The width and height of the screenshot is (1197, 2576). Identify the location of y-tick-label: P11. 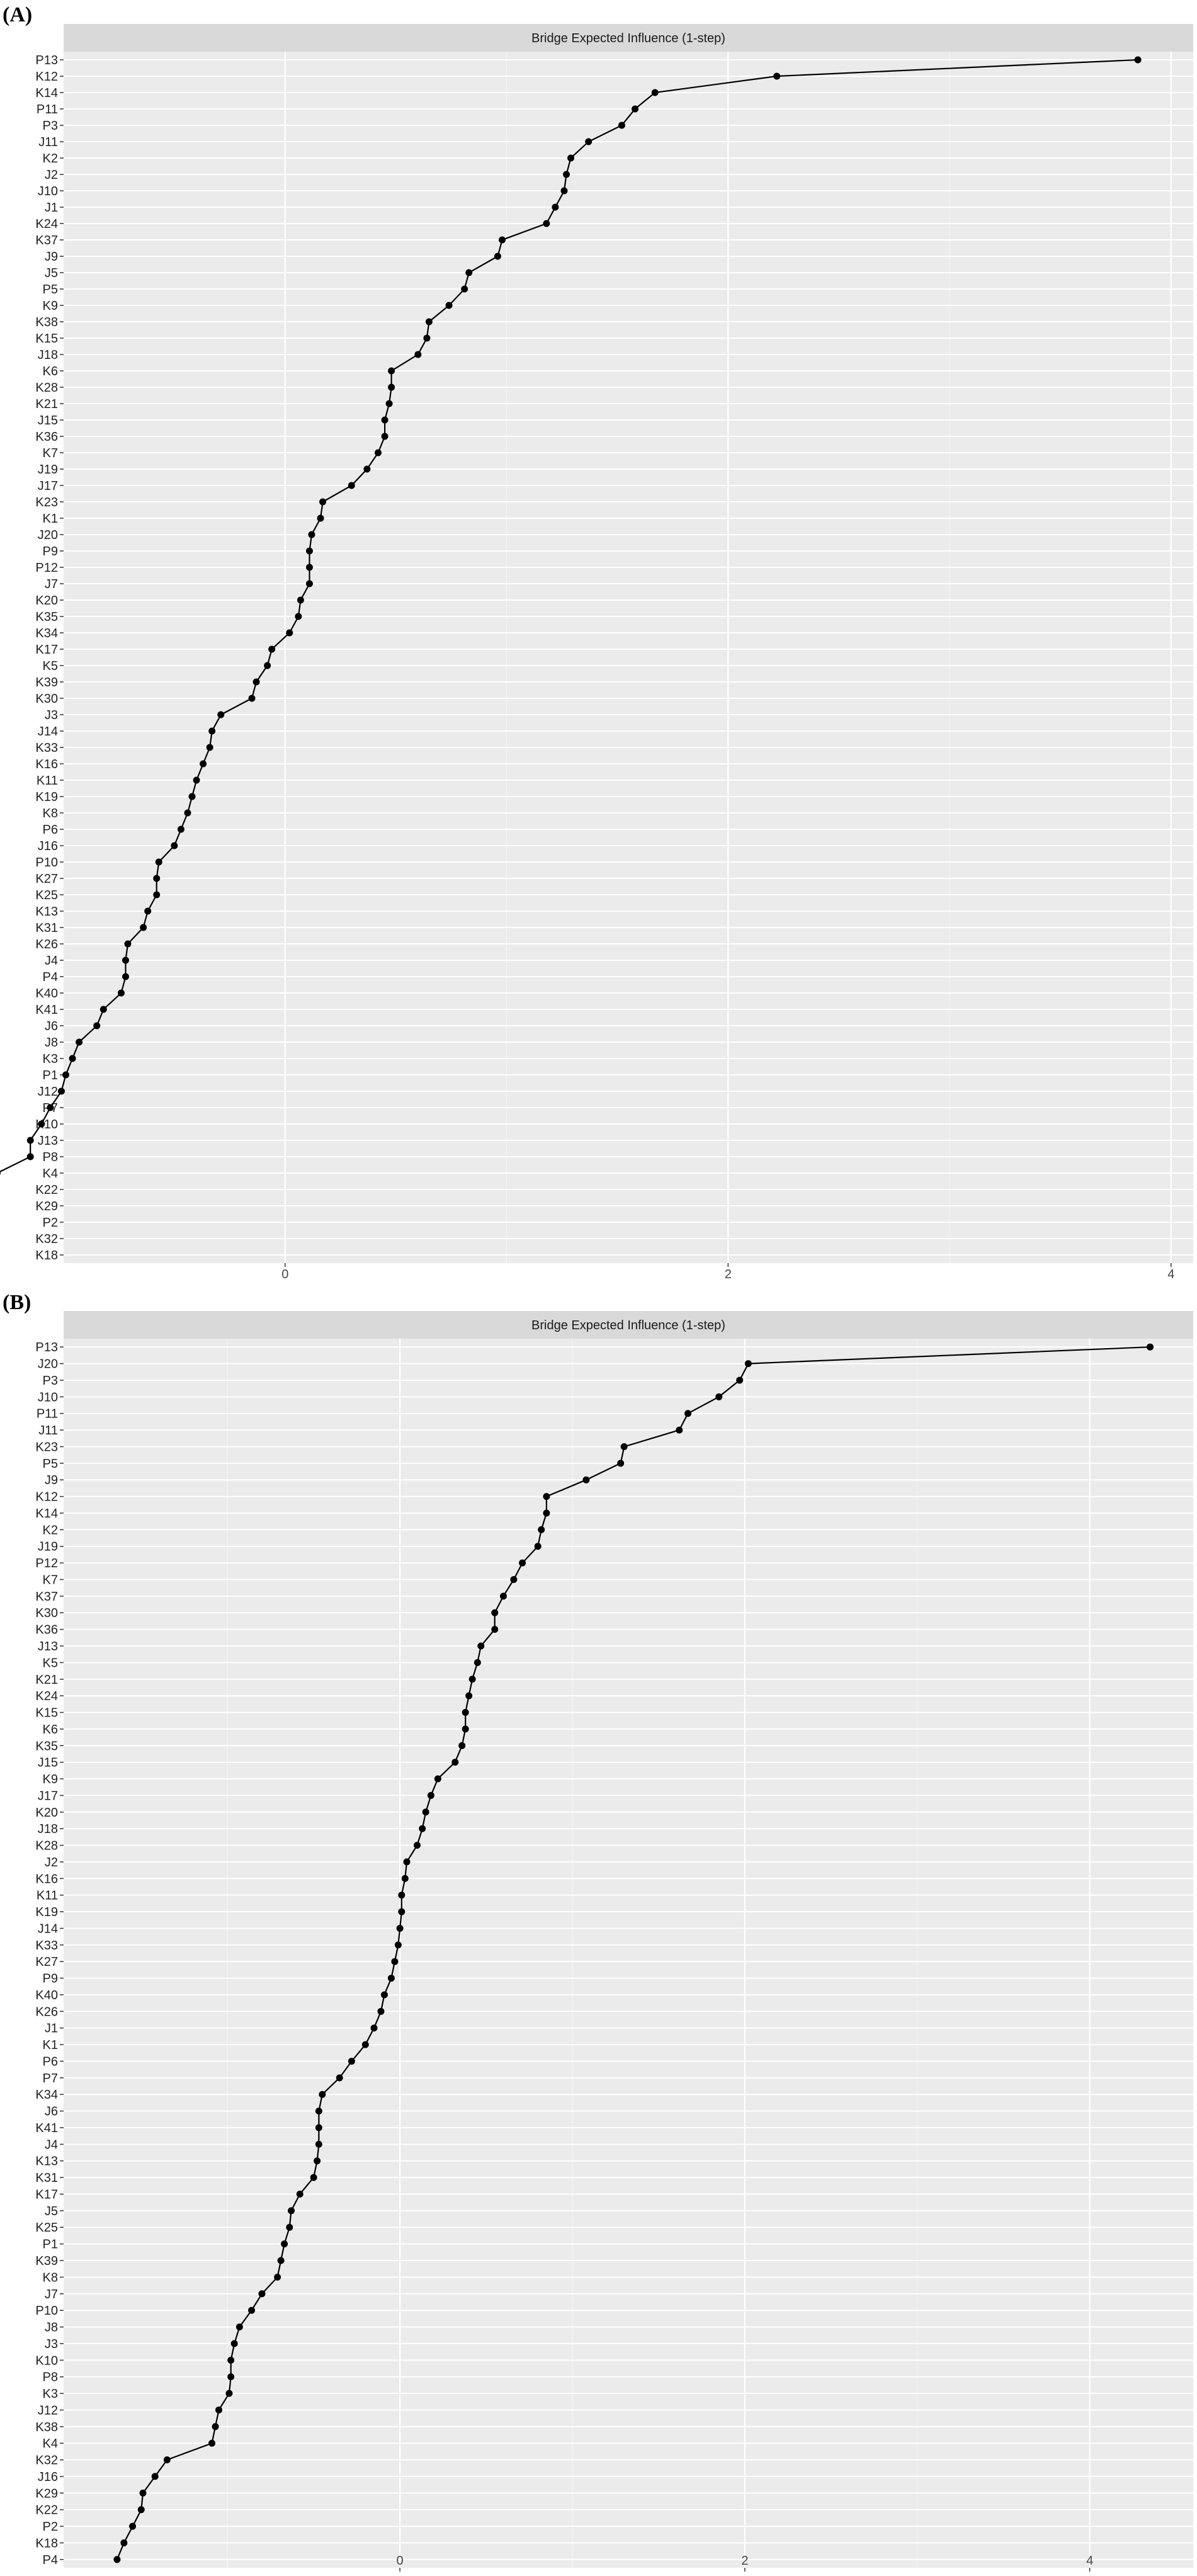
(47, 1414).